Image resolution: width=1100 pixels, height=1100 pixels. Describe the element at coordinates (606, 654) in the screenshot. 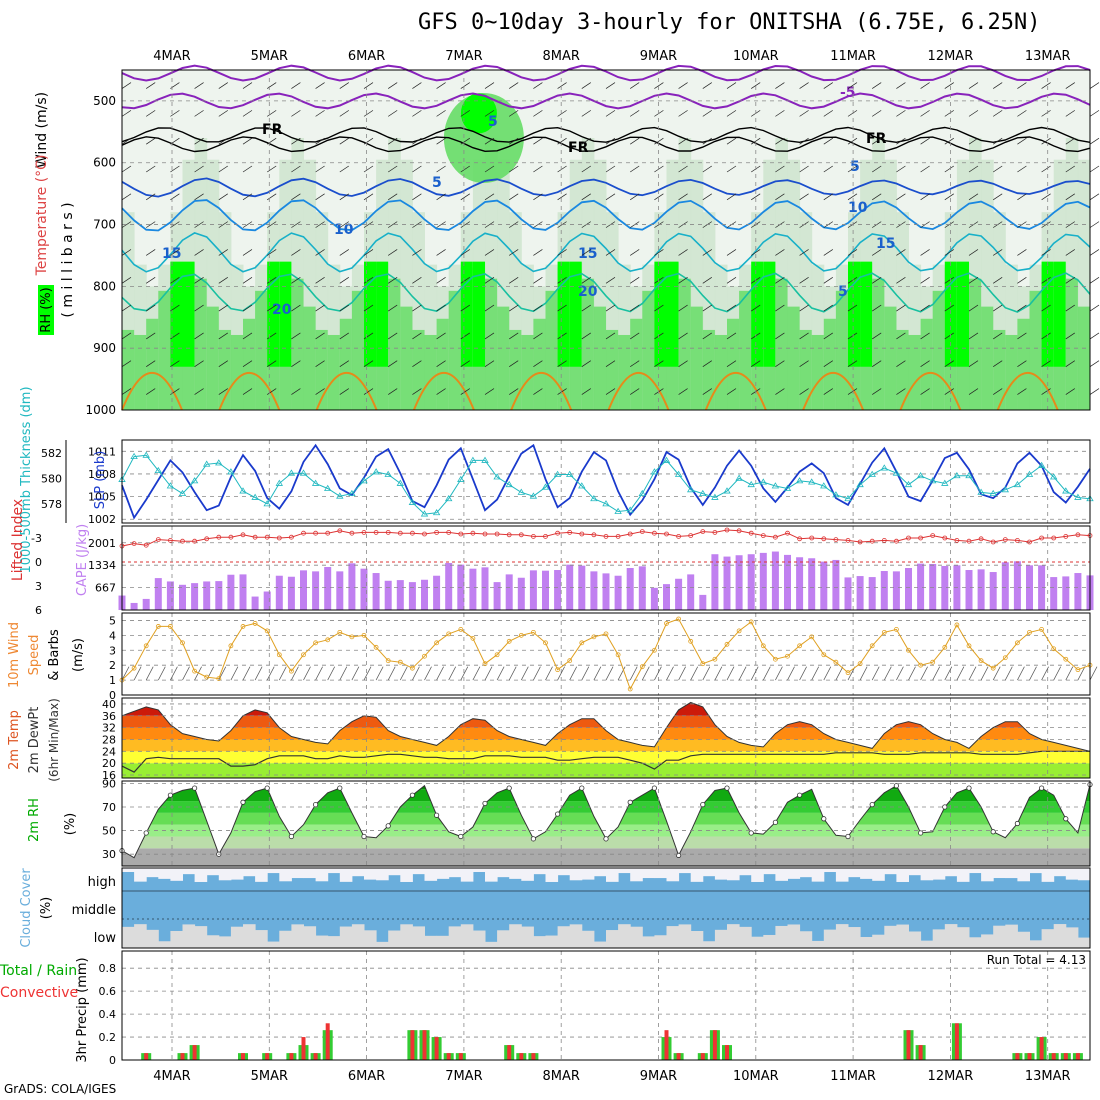

I see `wind-series` at that location.